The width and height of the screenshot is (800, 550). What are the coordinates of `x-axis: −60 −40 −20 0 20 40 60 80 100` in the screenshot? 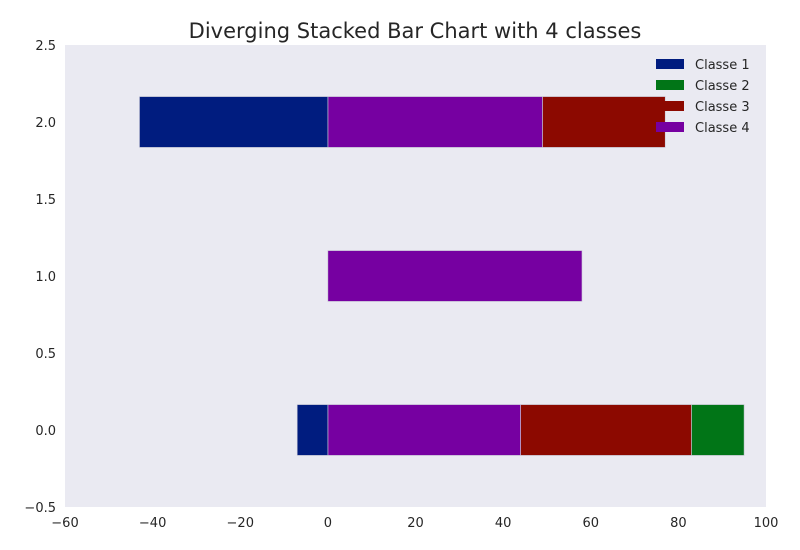 It's located at (414, 523).